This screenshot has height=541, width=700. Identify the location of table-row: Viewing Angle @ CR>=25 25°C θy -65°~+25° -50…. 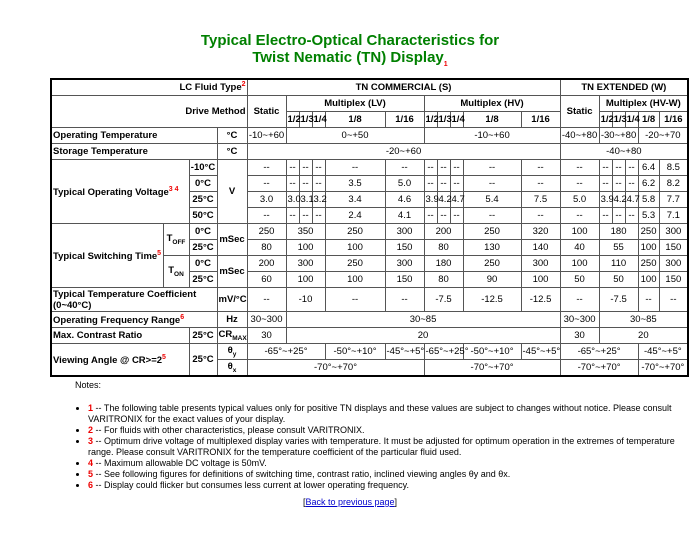
(369, 360).